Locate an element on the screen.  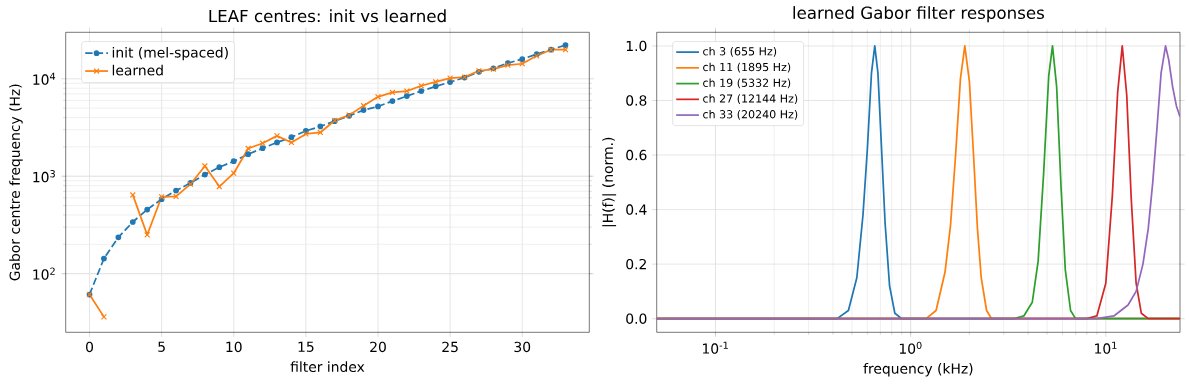
y-tick-label: 0.2 is located at coordinates (636, 264).